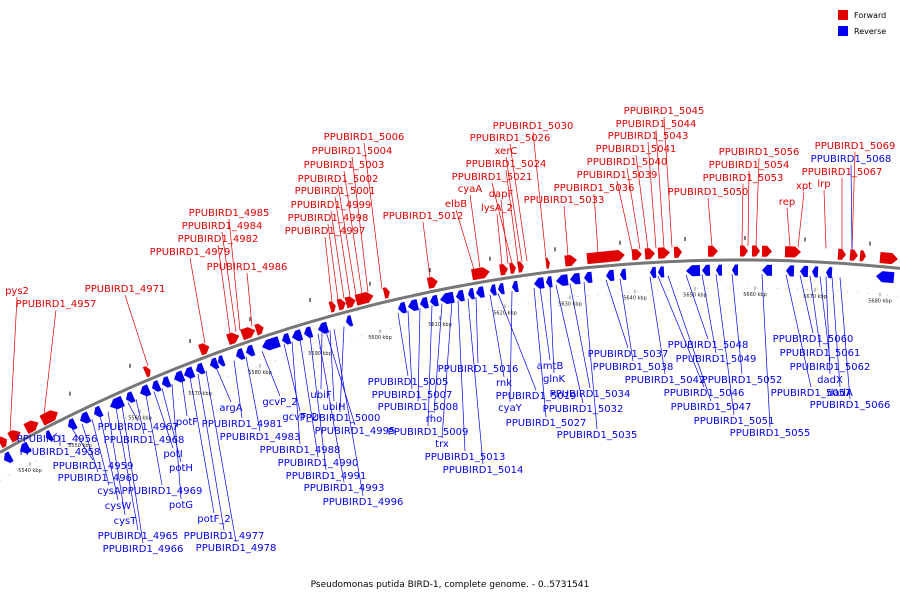  What do you see at coordinates (570, 301) in the screenshot?
I see `scale-tick: 5630 kbp` at bounding box center [570, 301].